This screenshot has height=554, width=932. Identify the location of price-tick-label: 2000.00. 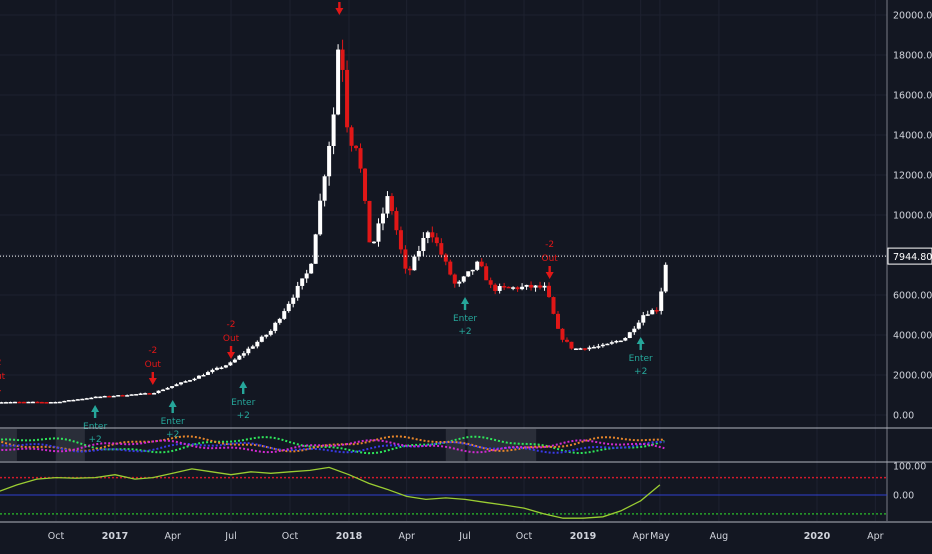
(912, 376).